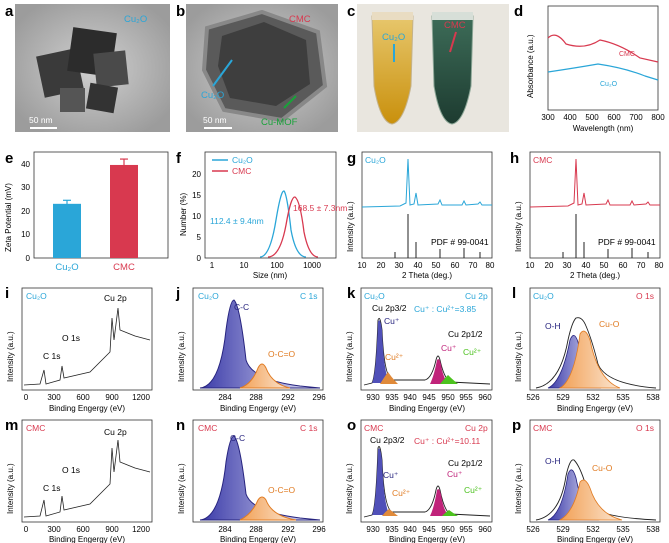 The height and width of the screenshot is (543, 669). I want to click on peak-o-p12: Cu 2p1/2, so click(465, 463).